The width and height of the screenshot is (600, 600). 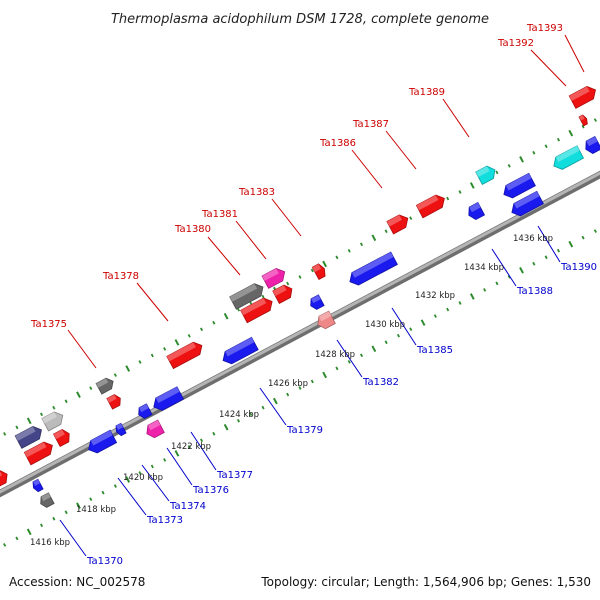 I want to click on gene-label-reverse: Ta1376, so click(x=210, y=490).